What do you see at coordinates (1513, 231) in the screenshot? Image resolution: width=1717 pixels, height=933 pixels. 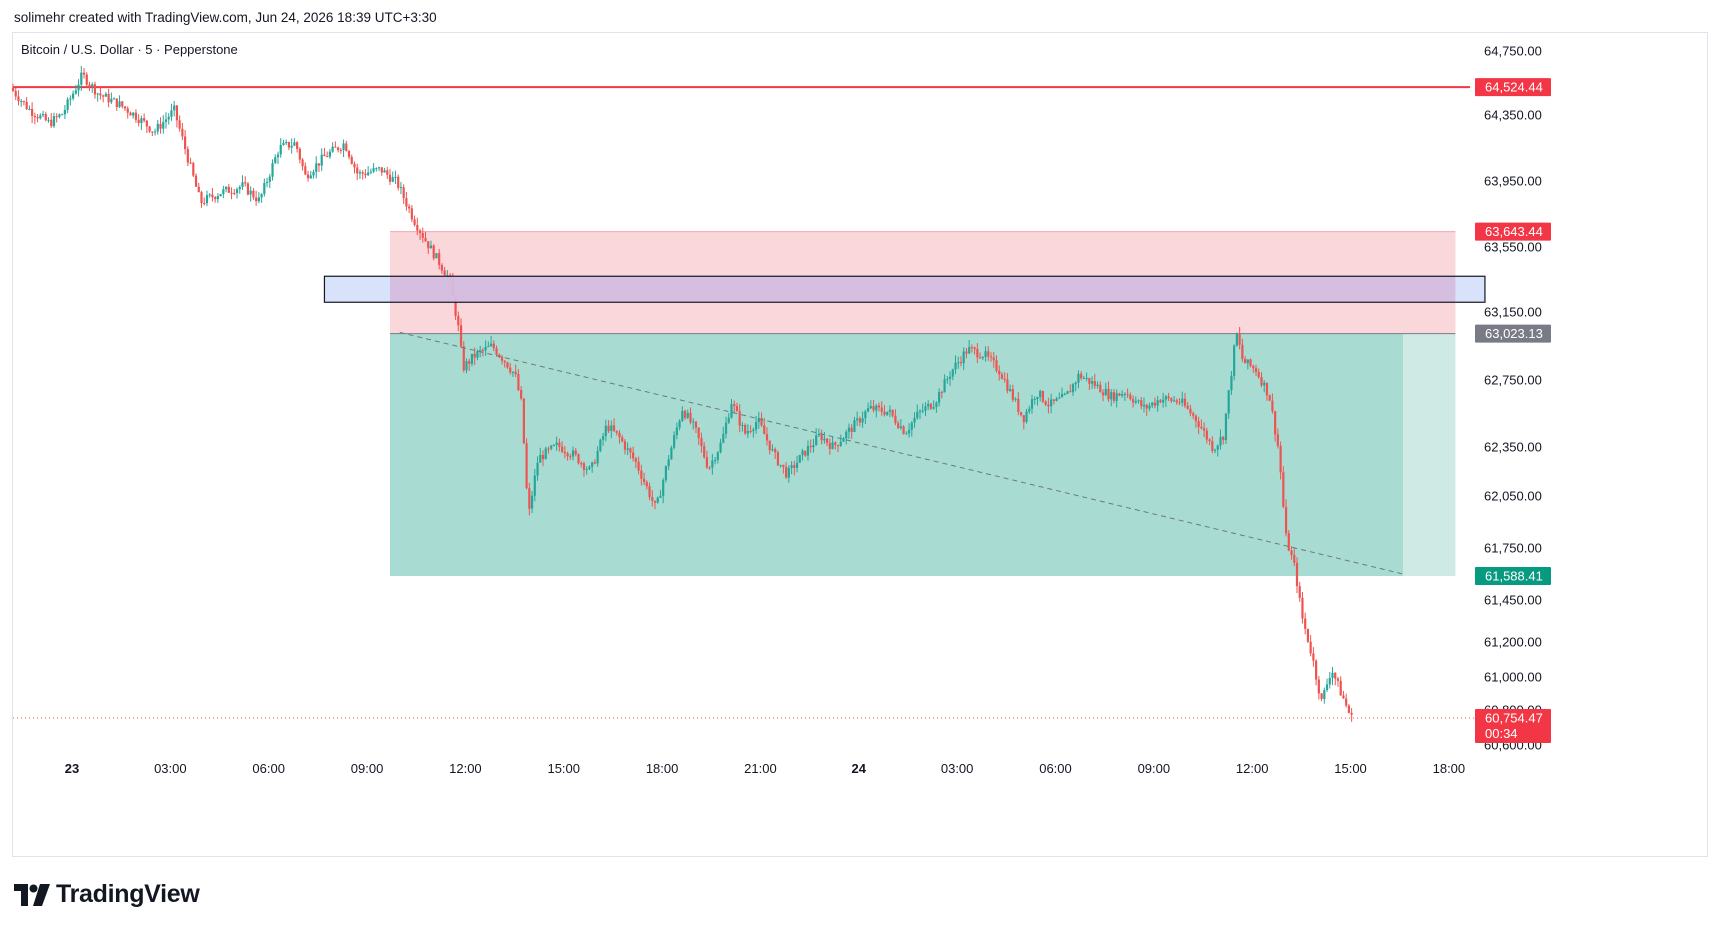 I see `stop-price-label-bg` at bounding box center [1513, 231].